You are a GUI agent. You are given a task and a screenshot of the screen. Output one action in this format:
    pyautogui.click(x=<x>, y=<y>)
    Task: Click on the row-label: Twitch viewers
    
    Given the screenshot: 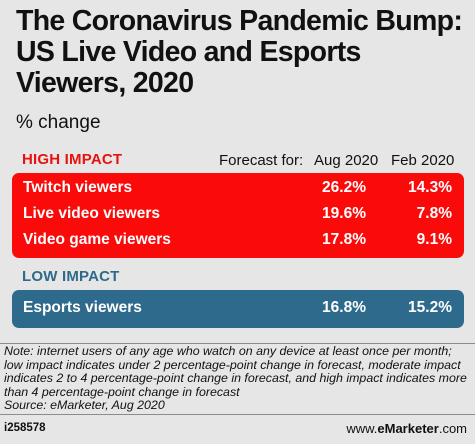 What is the action you would take?
    pyautogui.click(x=78, y=187)
    